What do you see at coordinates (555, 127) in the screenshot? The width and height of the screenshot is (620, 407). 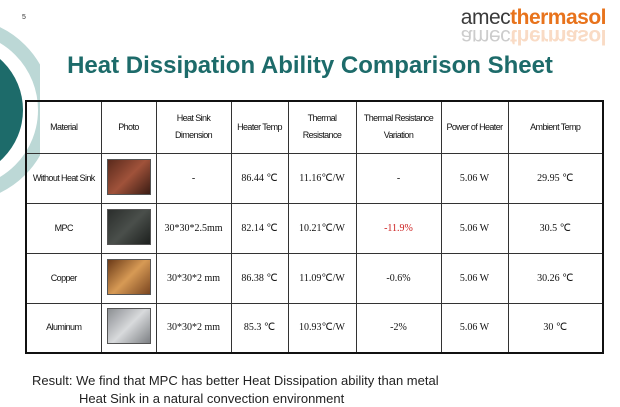 I see `header-cell: Ambient Temp` at bounding box center [555, 127].